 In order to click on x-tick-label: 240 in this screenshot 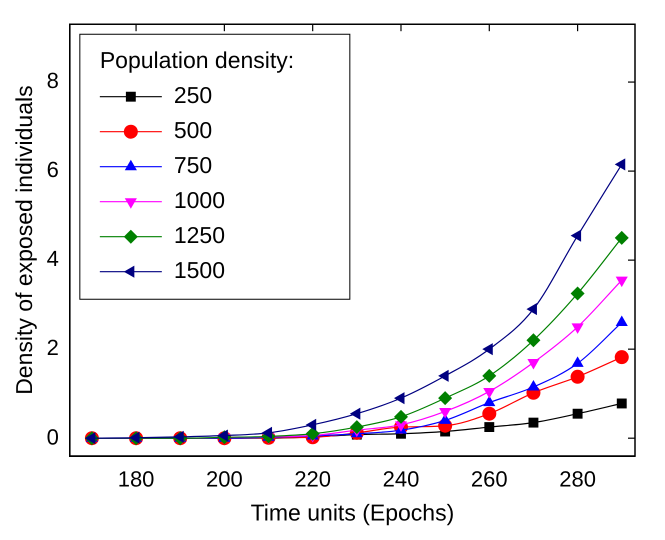, I will do `click(401, 479)`.